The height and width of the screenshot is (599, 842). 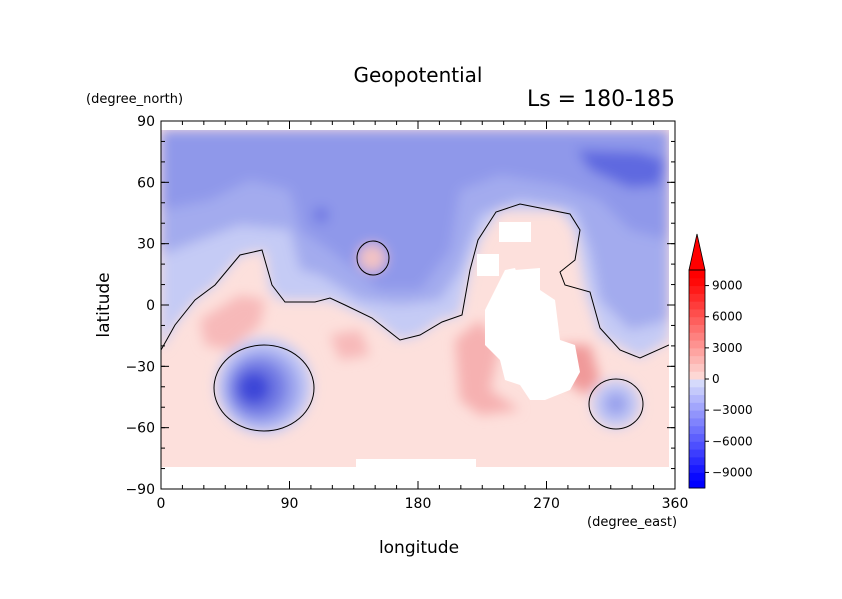 I want to click on missing-data, so click(x=468, y=344).